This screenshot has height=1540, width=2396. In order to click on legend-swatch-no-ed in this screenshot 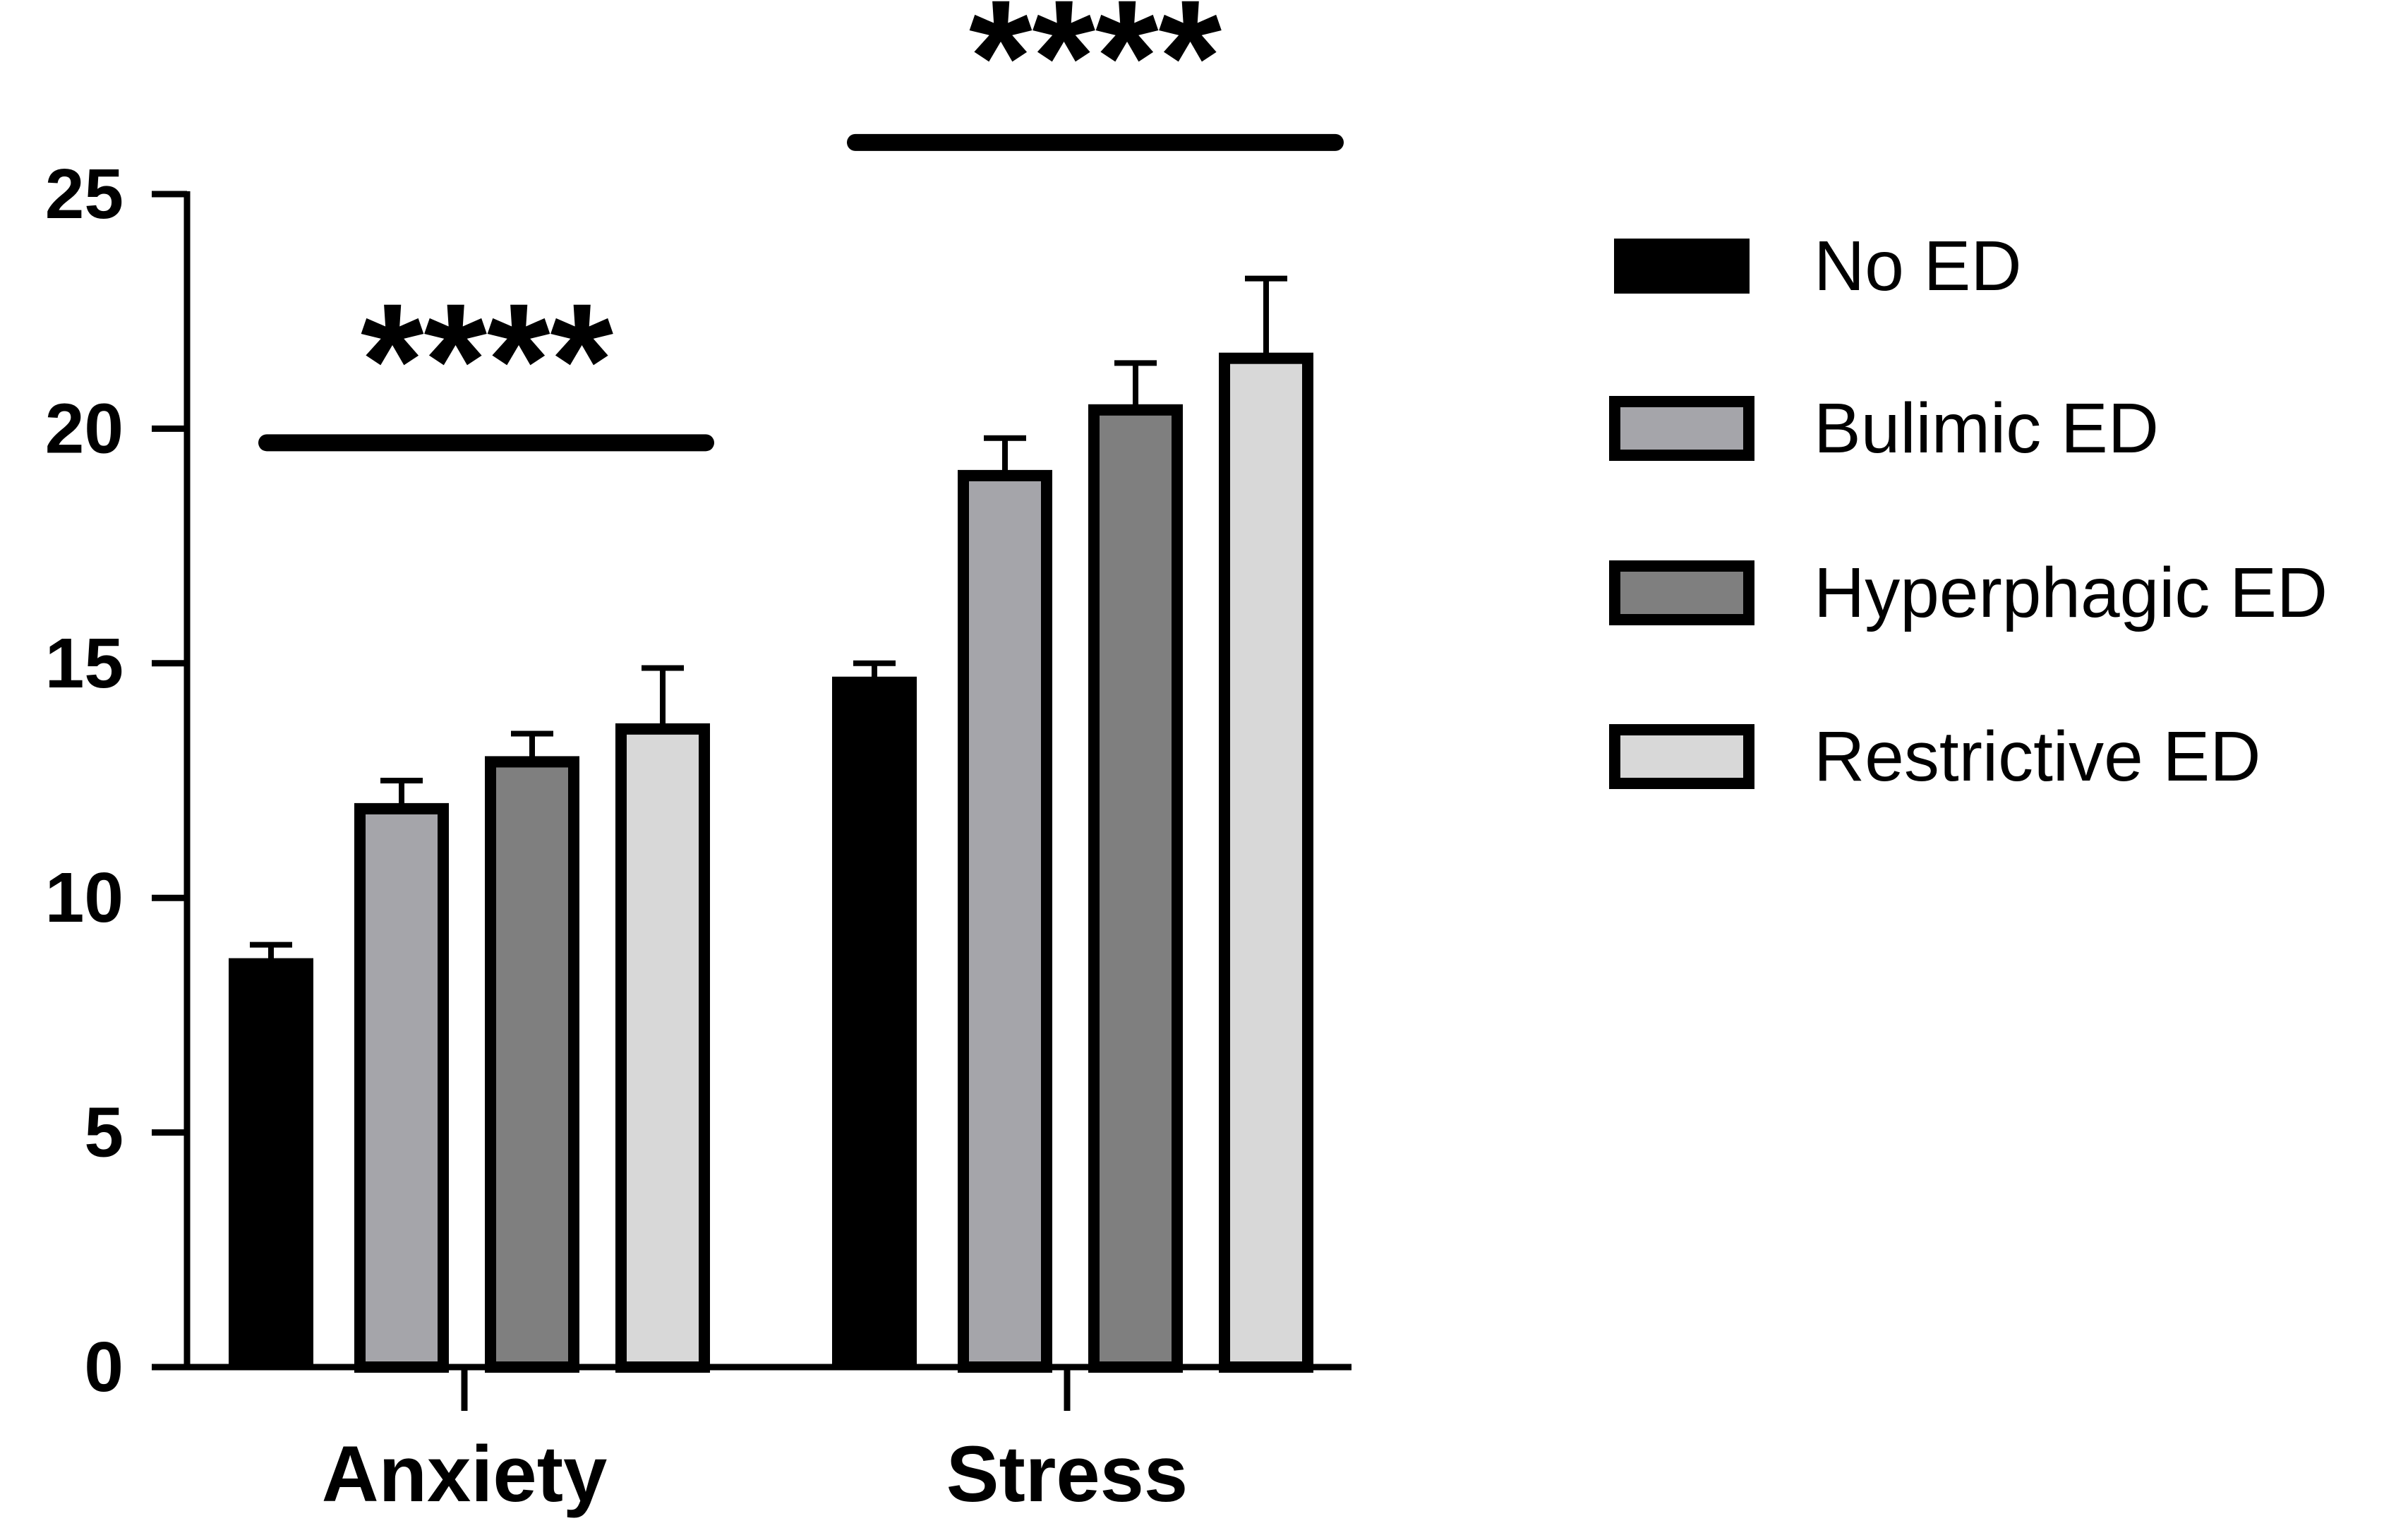, I will do `click(1682, 266)`.